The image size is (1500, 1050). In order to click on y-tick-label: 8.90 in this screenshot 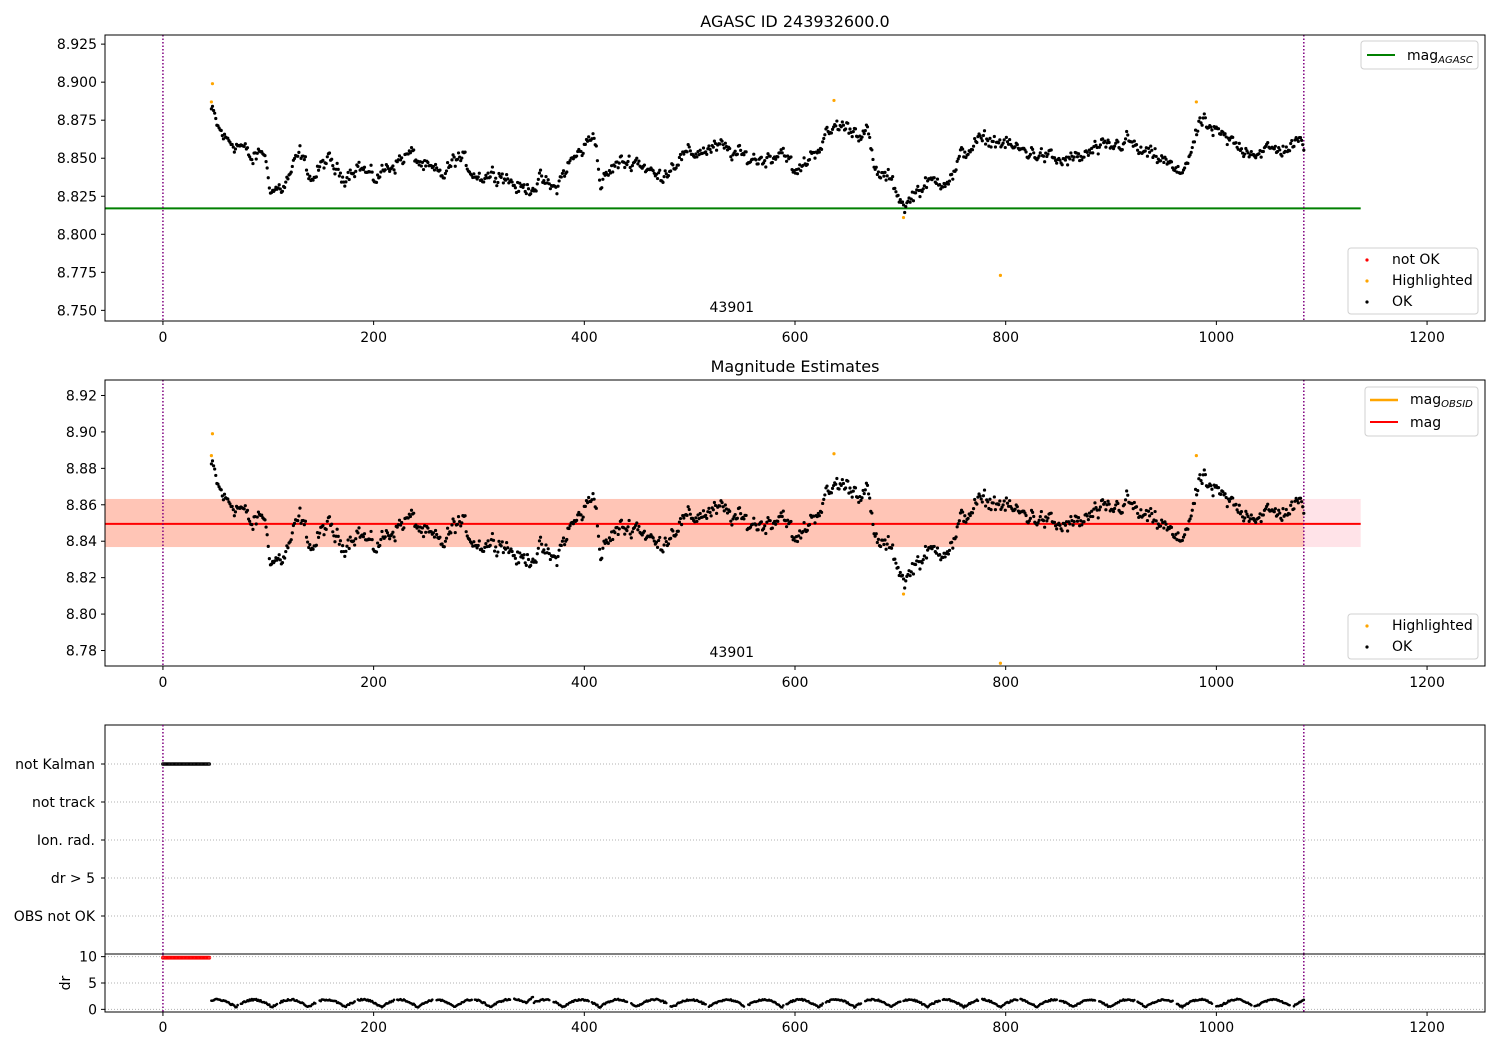, I will do `click(81, 433)`.